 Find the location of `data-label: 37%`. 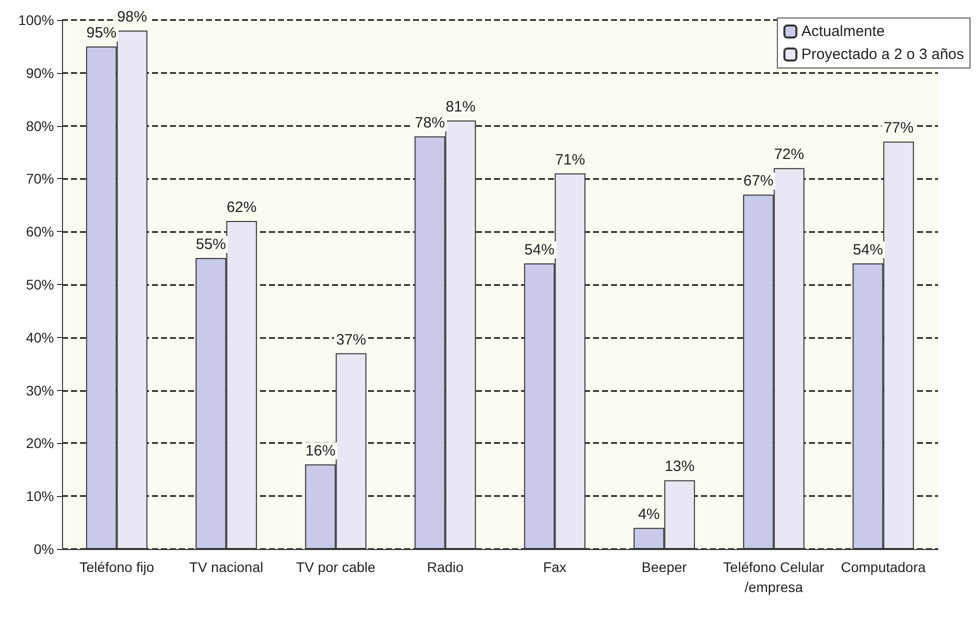

data-label: 37% is located at coordinates (351, 339).